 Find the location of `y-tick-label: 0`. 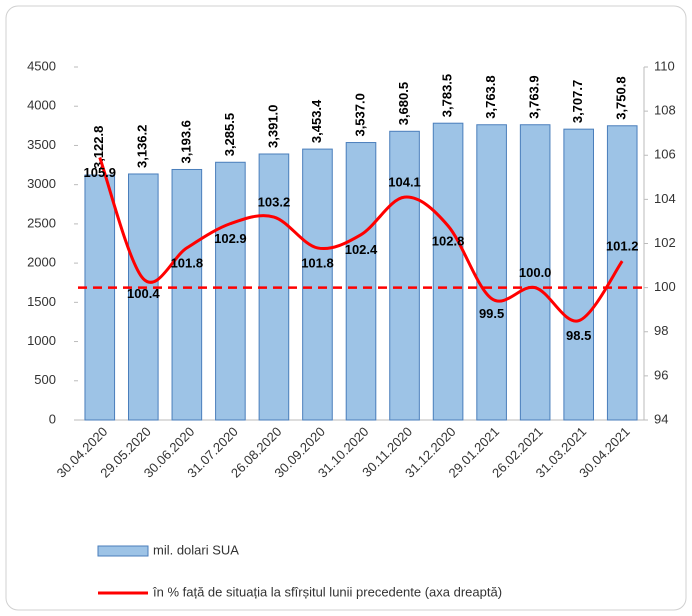

y-tick-label: 0 is located at coordinates (52, 418).